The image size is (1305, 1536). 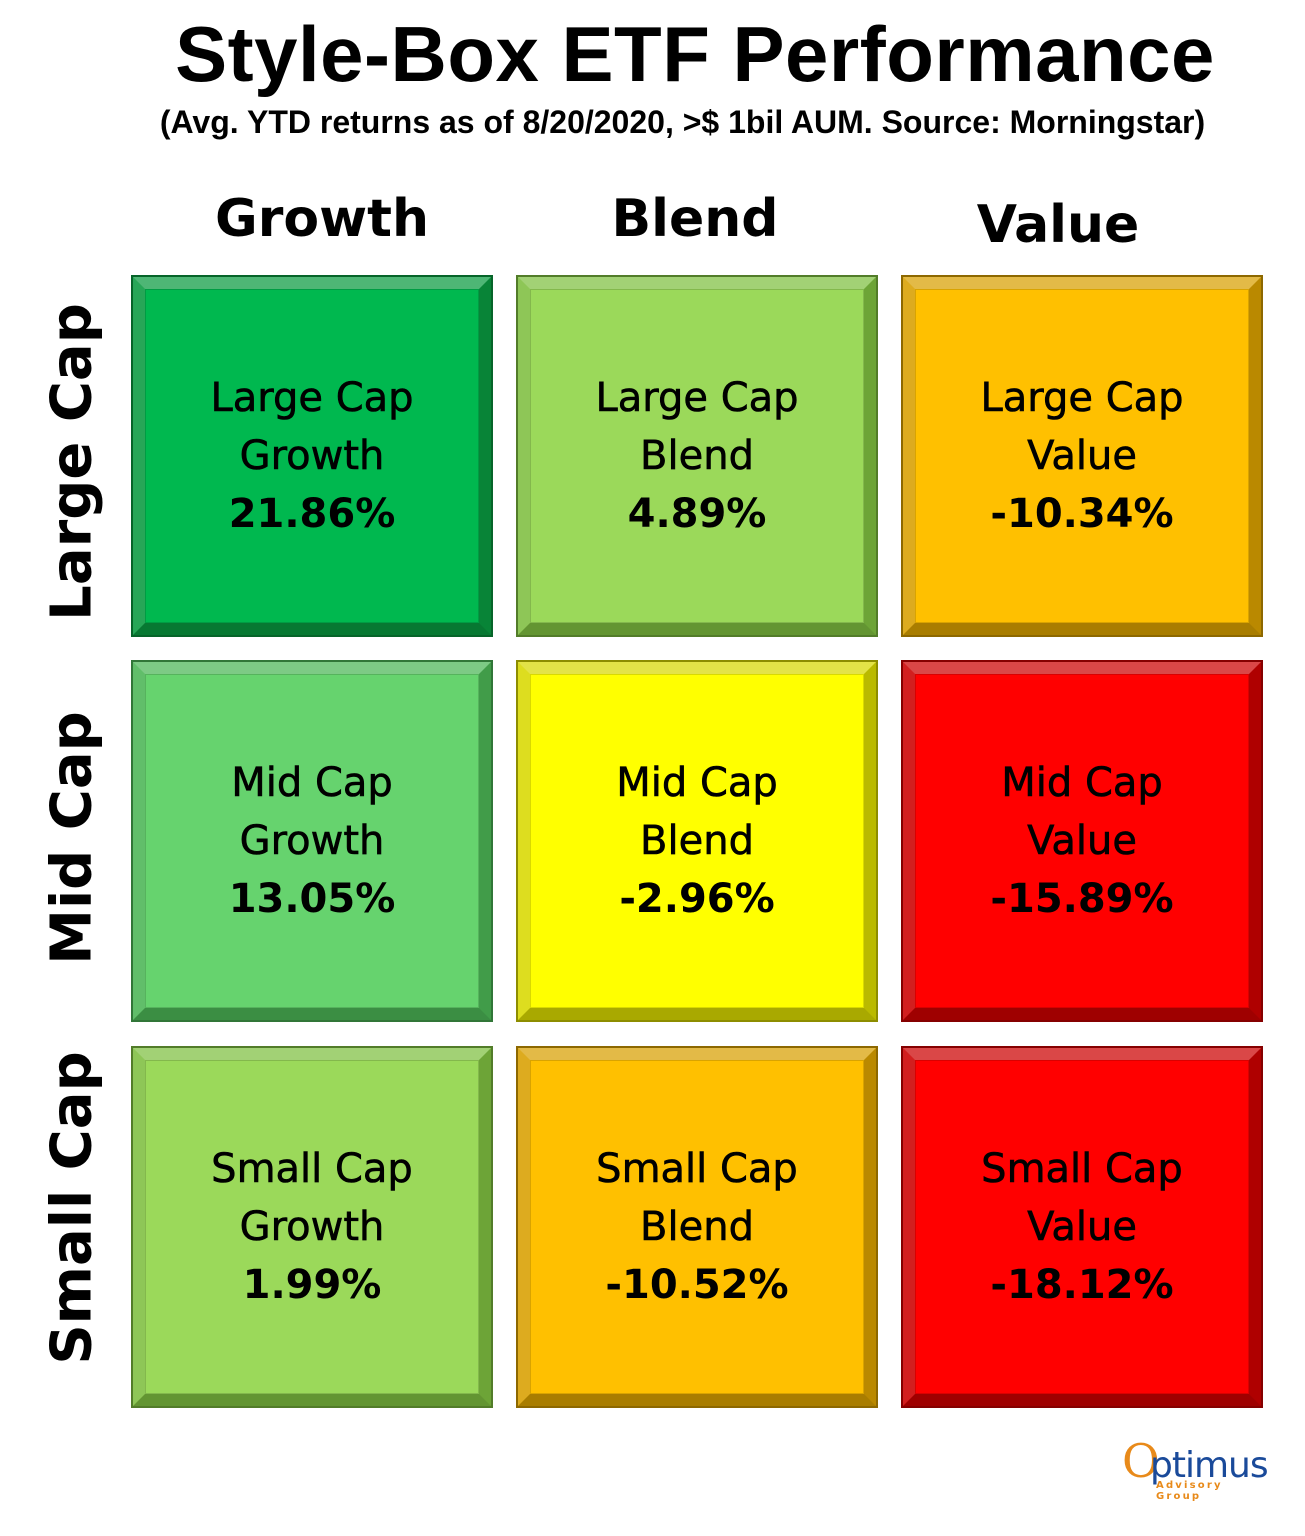 I want to click on row-header-label: Small Cap, so click(x=72, y=1208).